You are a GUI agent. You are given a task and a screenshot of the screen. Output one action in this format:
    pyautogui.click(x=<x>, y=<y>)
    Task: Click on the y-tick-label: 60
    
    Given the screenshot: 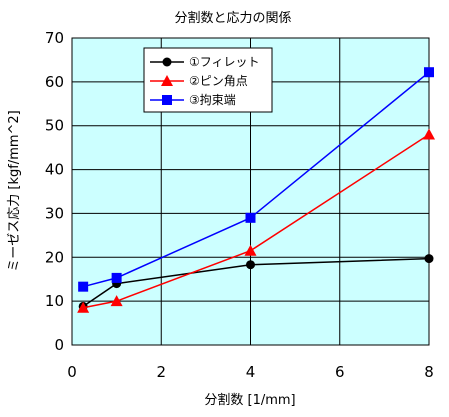 What is the action you would take?
    pyautogui.click(x=54, y=82)
    